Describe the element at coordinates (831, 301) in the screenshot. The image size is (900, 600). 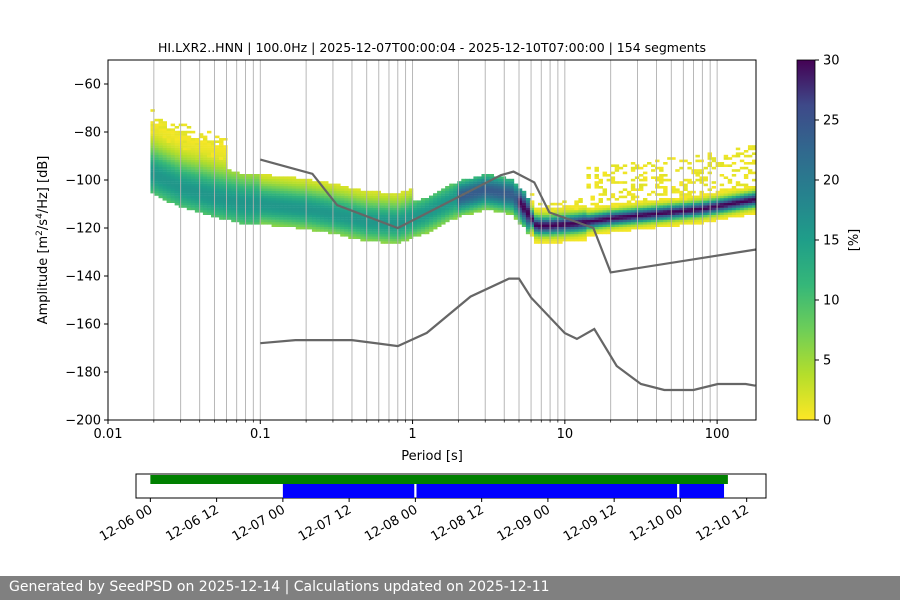
I see `colorbar-tick-label: 10` at that location.